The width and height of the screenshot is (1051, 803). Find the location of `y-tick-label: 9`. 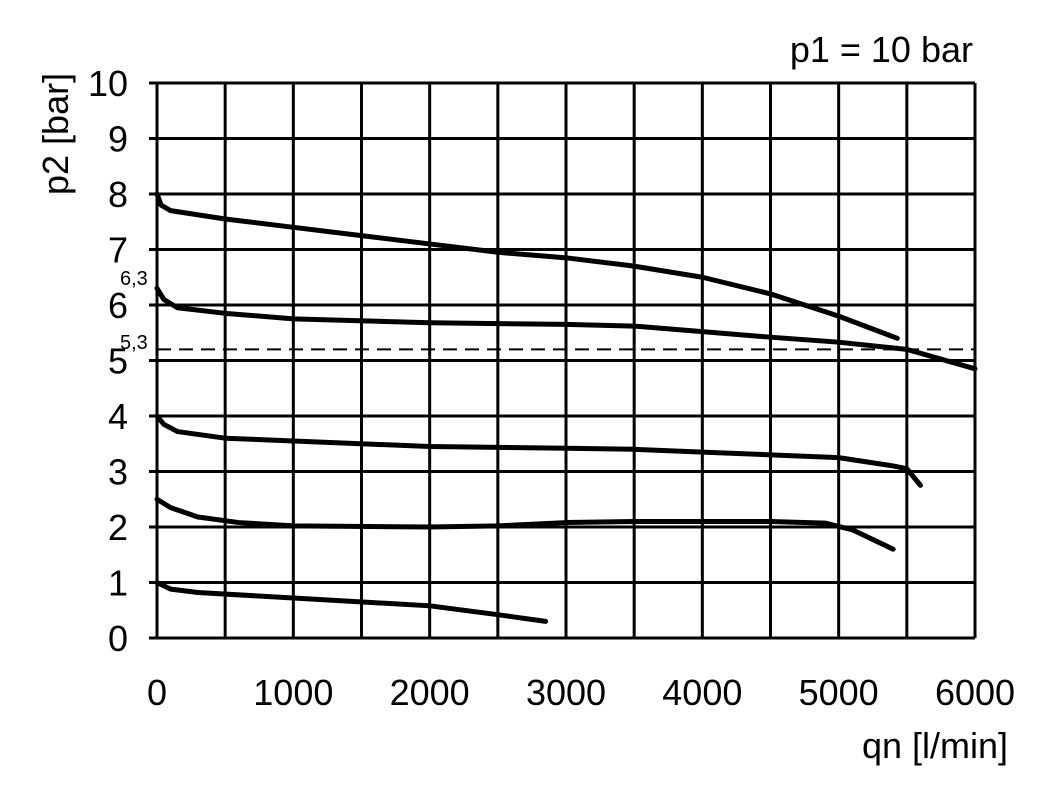

y-tick-label: 9 is located at coordinates (118, 139).